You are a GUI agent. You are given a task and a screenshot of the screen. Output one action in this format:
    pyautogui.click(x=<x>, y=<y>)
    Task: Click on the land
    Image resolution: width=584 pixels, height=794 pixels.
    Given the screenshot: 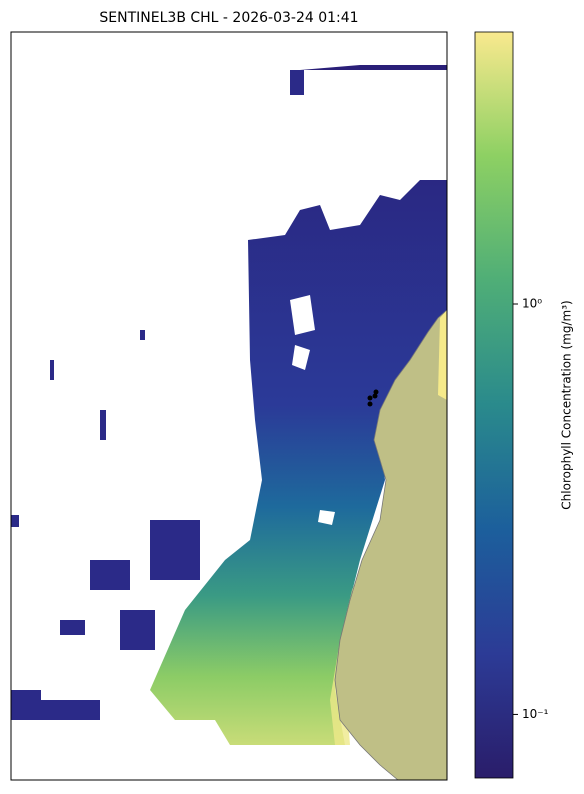 What is the action you would take?
    pyautogui.click(x=390, y=544)
    